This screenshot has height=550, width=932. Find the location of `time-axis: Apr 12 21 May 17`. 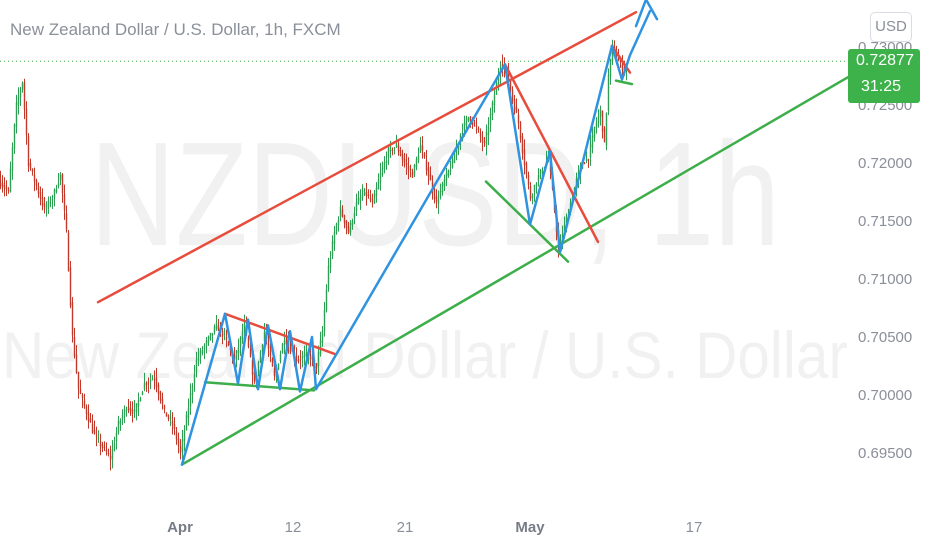

time-axis: Apr 12 21 May 17 is located at coordinates (434, 527).